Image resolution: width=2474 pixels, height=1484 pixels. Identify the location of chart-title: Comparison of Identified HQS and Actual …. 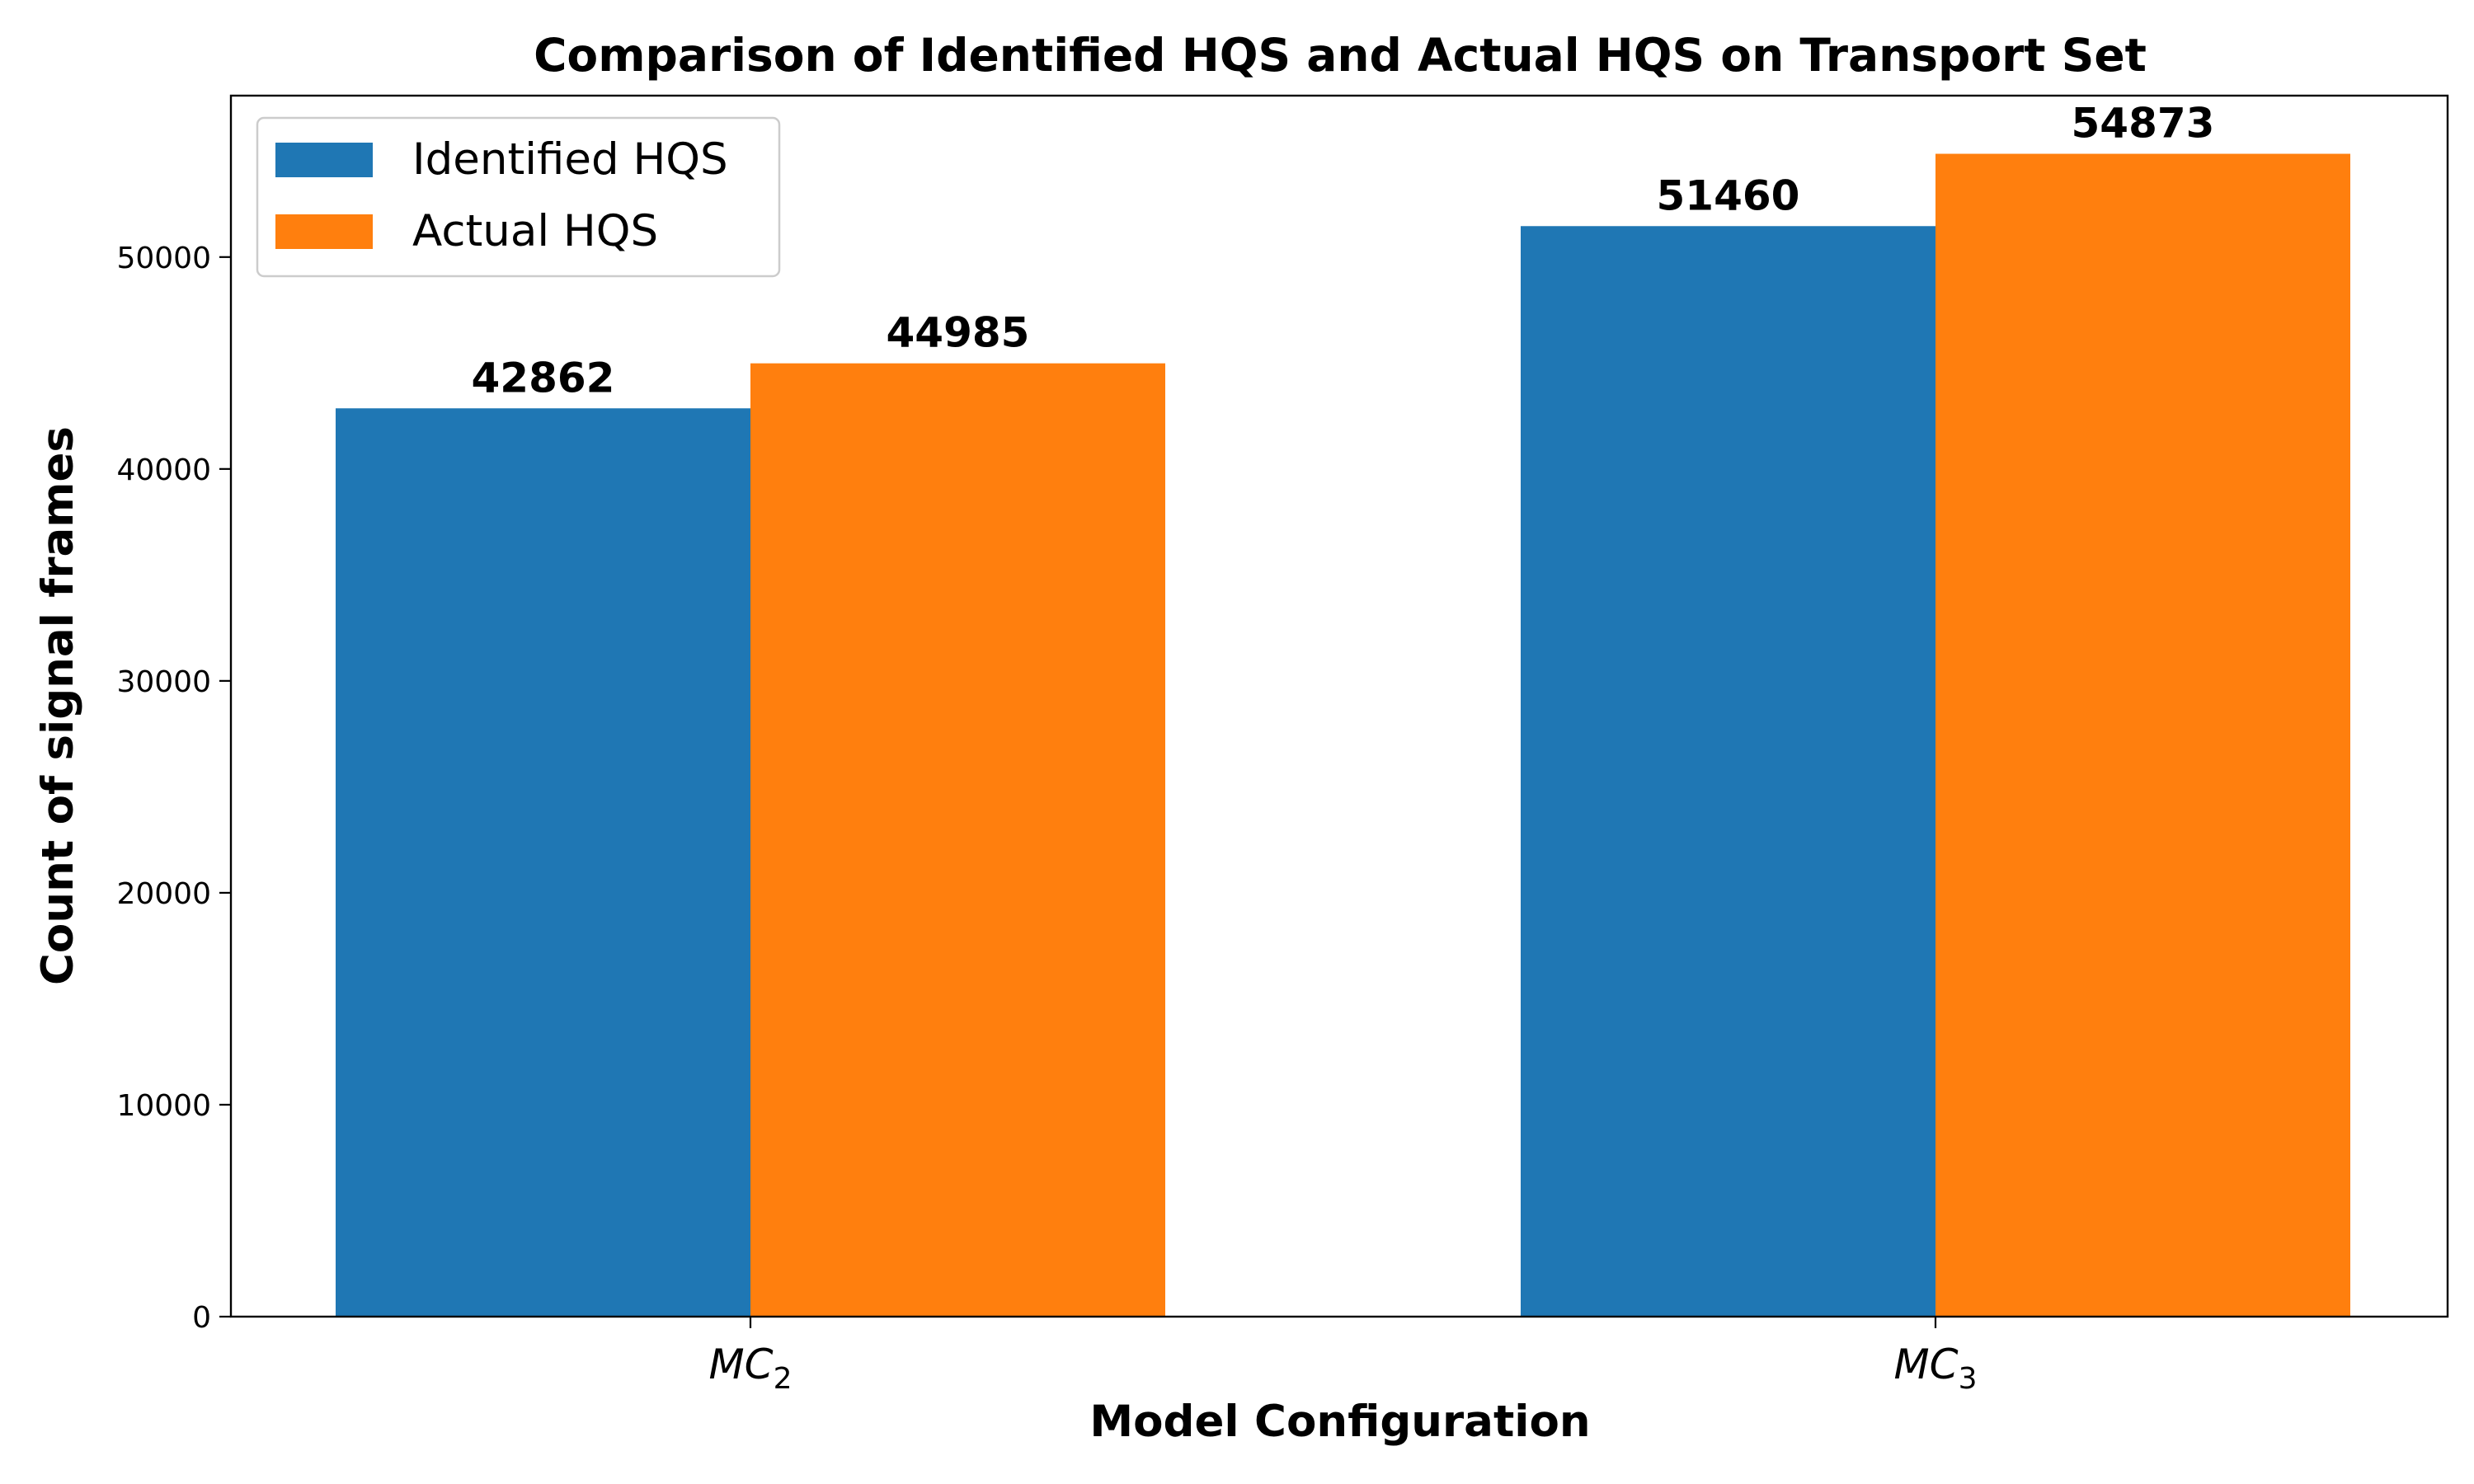
(1340, 55).